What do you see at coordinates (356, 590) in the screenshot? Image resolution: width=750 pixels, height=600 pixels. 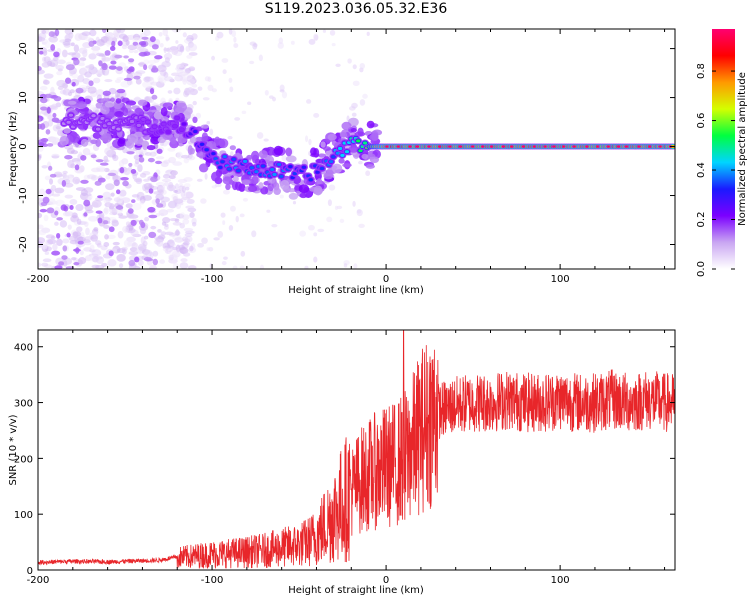 I see `snr-x-axis-label: Height of straight line (km)` at bounding box center [356, 590].